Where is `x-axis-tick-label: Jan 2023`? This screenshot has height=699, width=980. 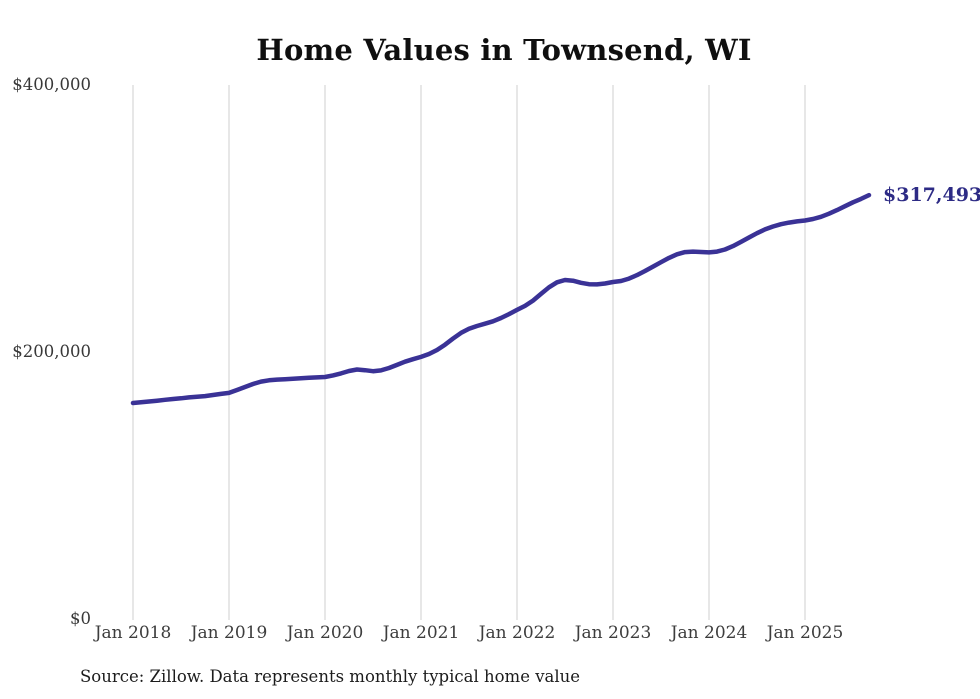 x-axis-tick-label: Jan 2023 is located at coordinates (613, 633).